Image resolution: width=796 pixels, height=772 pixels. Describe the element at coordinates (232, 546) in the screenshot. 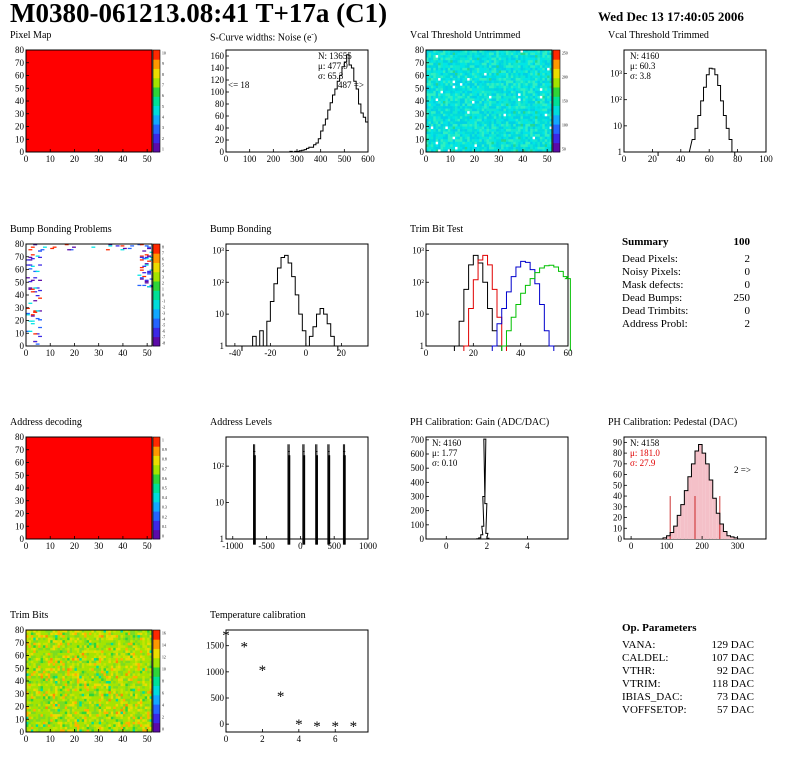

I see `x-tick-label: -1000` at that location.